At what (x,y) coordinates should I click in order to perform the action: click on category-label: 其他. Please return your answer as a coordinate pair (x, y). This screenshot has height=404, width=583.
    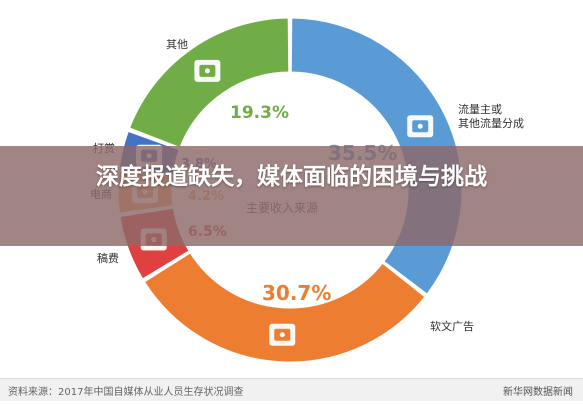
    Looking at the image, I should click on (177, 44).